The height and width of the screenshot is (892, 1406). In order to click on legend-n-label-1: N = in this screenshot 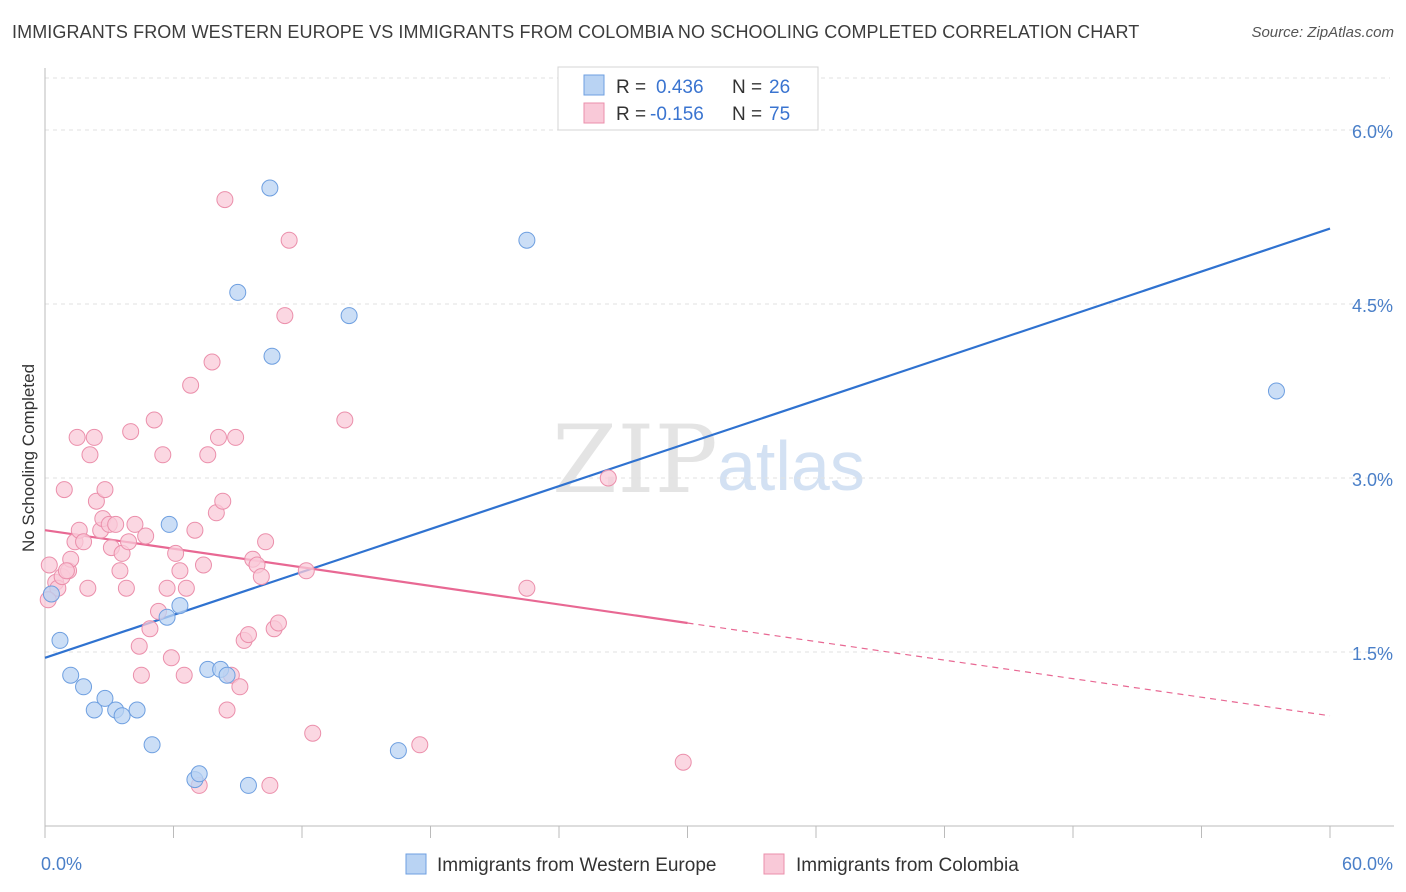, I will do `click(747, 87)`.